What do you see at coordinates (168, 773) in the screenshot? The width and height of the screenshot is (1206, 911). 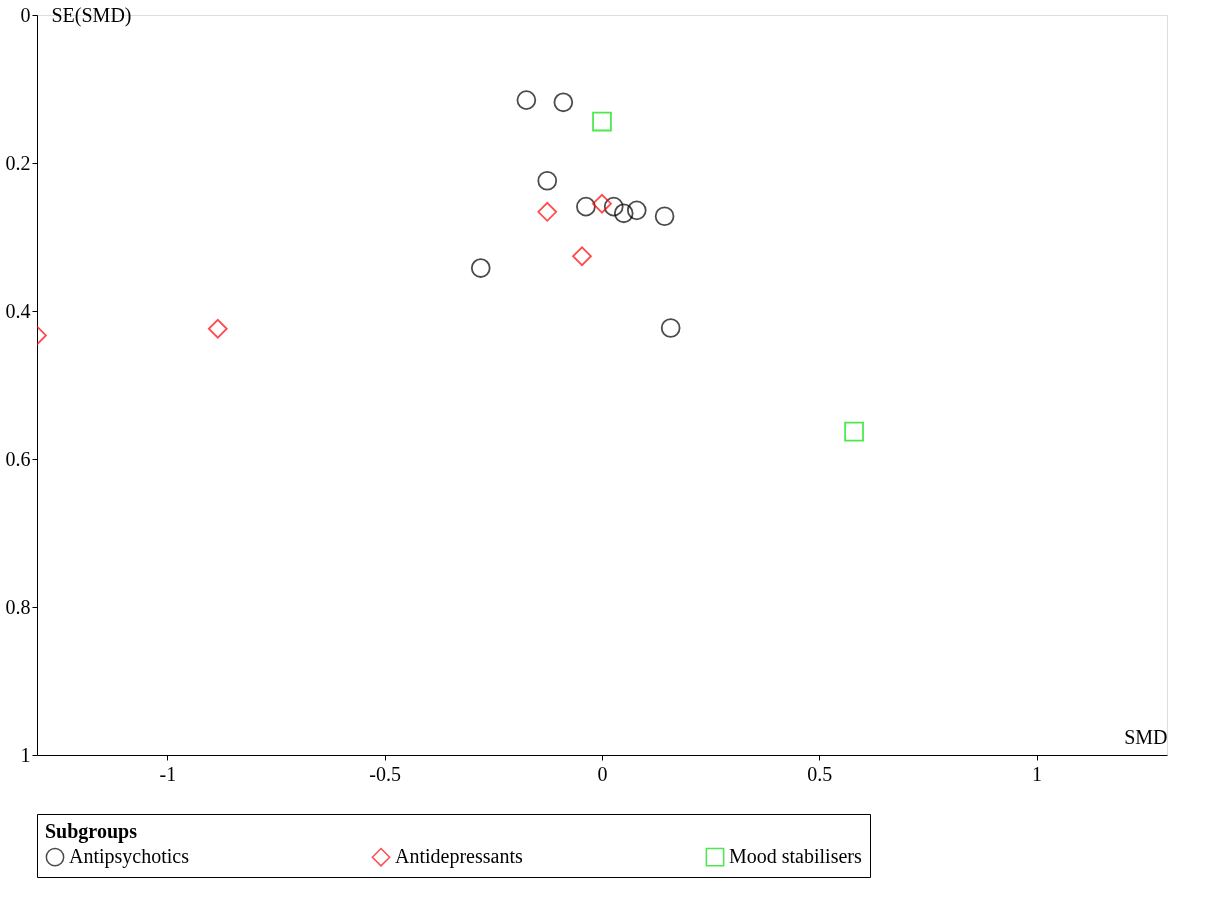 I see `x-tick-label: -1` at bounding box center [168, 773].